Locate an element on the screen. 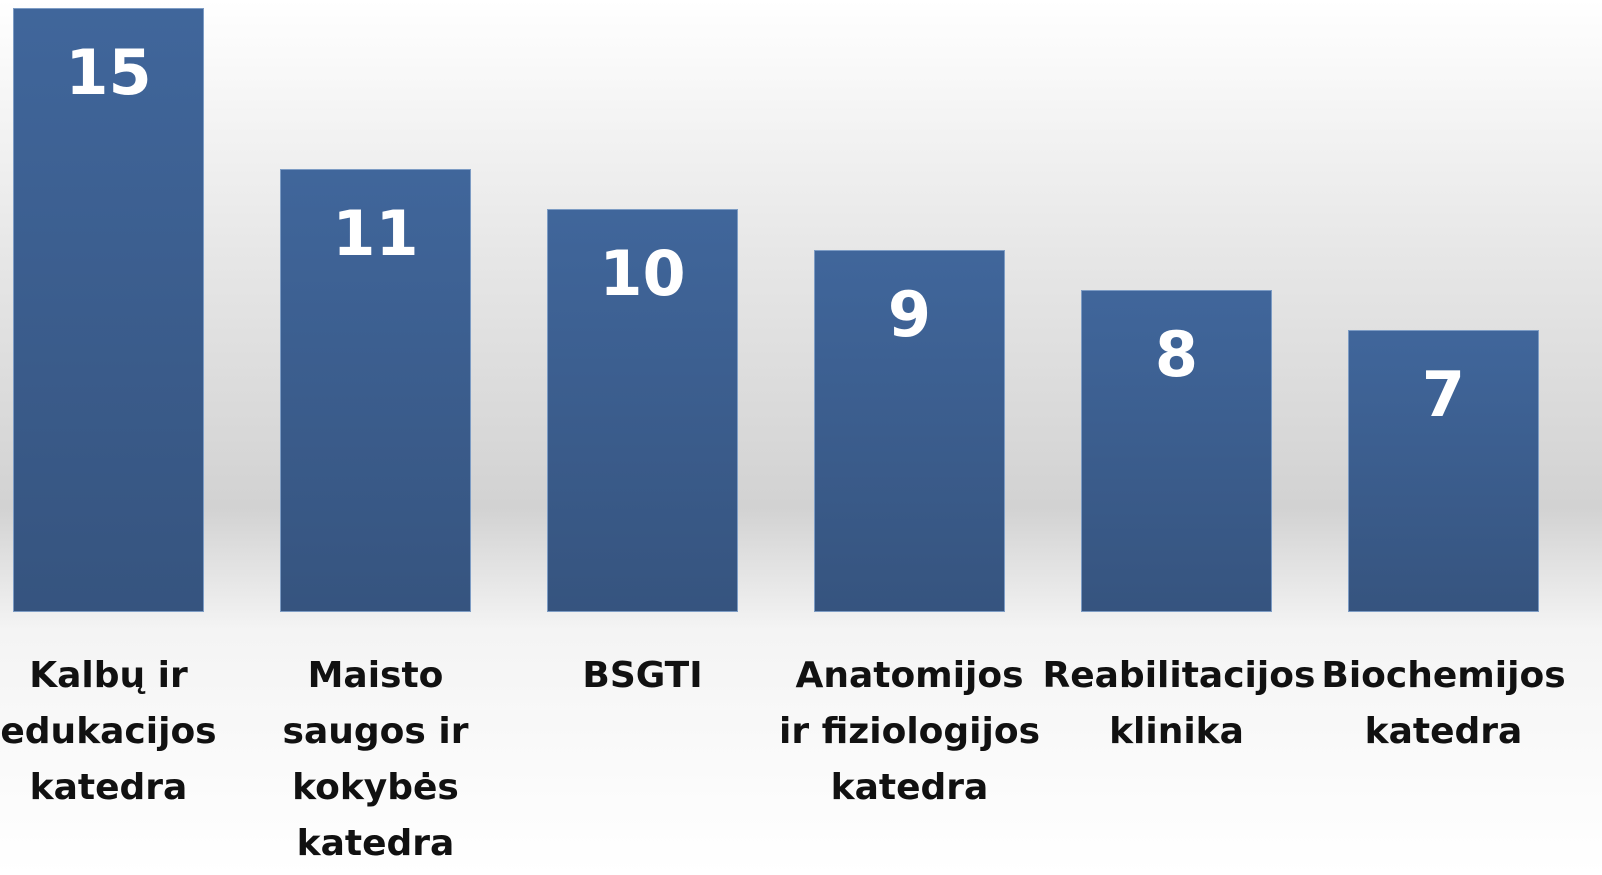  x-tick-label: Reabilitacijos klinika is located at coordinates (1179, 703).